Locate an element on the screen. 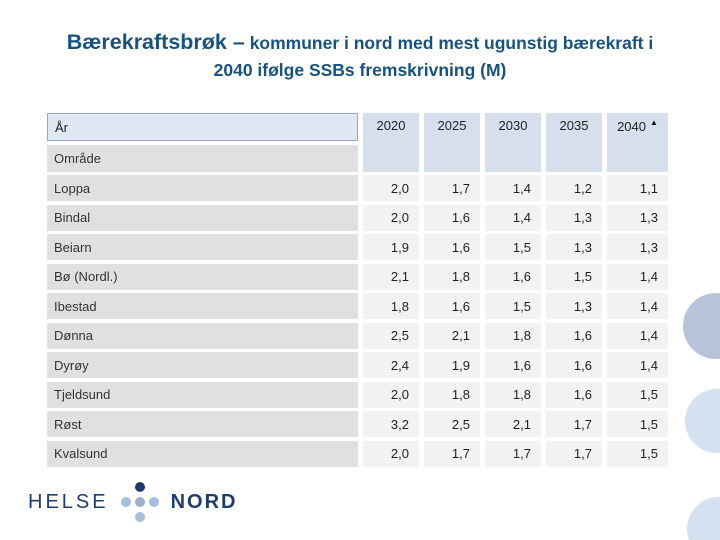 The height and width of the screenshot is (540, 720). title-main: Bærekraftsbrøk – is located at coordinates (155, 42).